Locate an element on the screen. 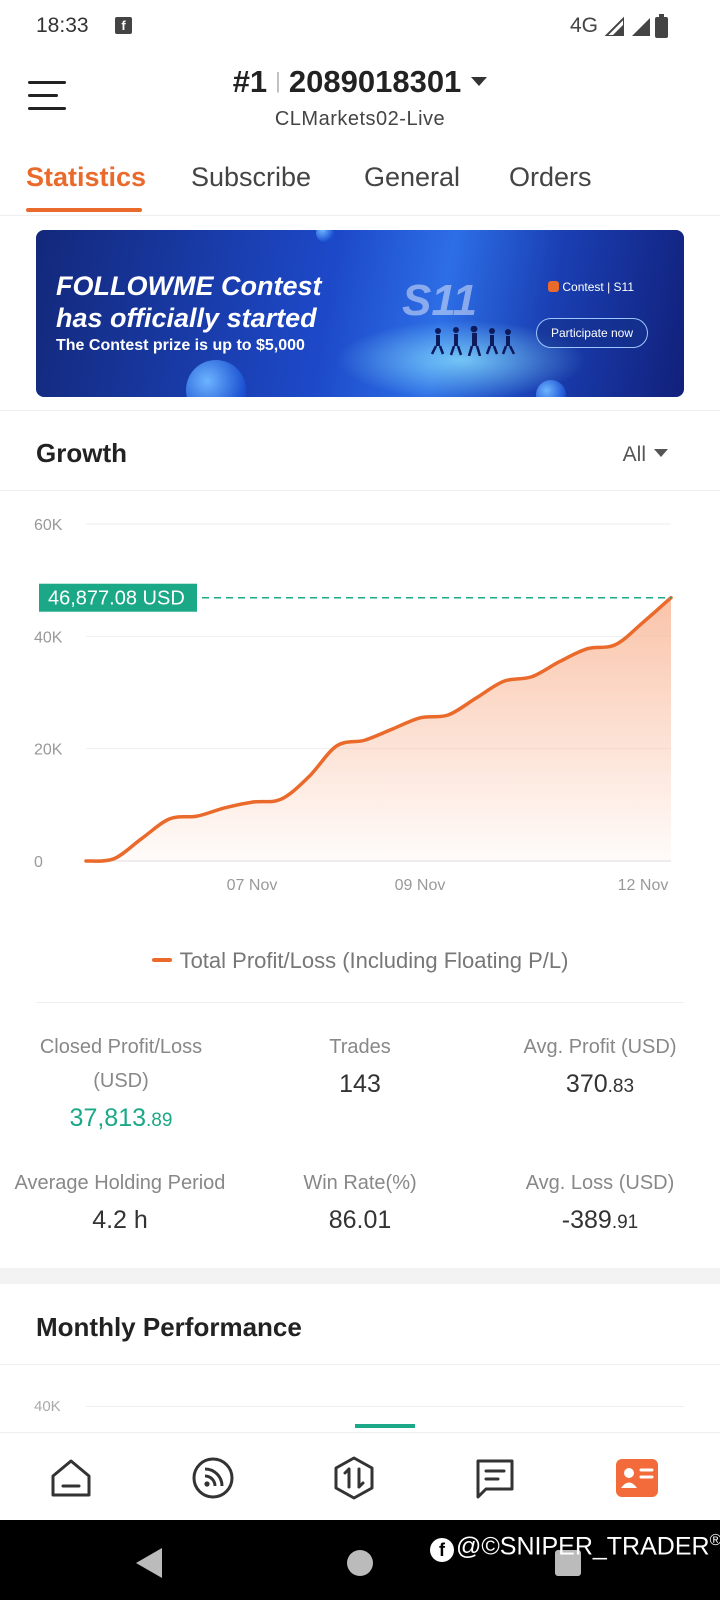  stat-avg-holding: Average Holding Period 4.2 h is located at coordinates (120, 1200).